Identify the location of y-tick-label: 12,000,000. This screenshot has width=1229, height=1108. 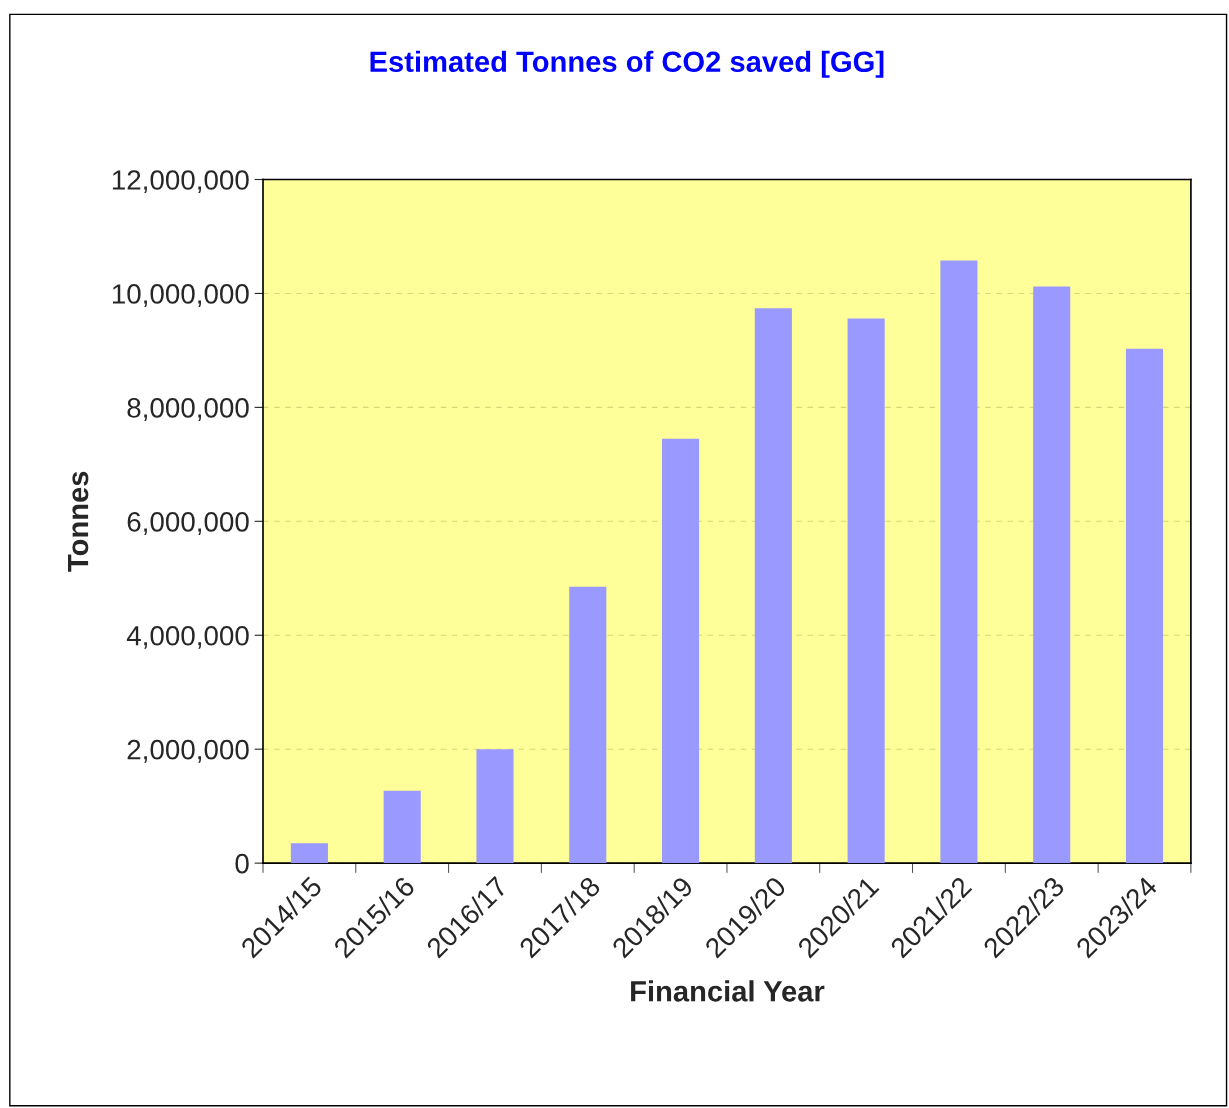
(180, 182).